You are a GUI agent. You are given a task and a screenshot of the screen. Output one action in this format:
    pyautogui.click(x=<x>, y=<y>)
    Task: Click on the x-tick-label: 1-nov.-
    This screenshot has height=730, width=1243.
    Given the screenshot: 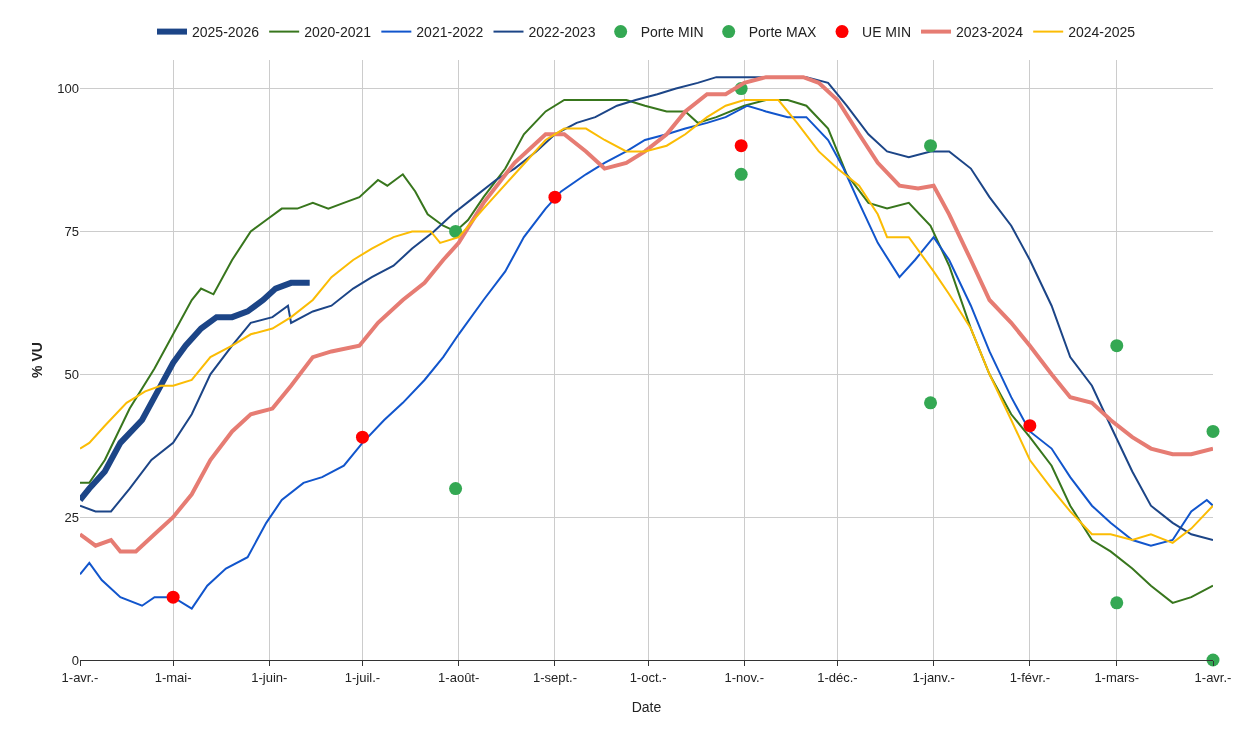 What is the action you would take?
    pyautogui.click(x=744, y=677)
    